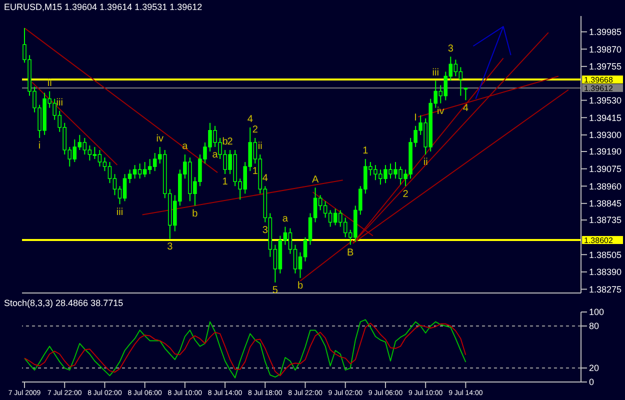 This screenshot has width=625, height=400. I want to click on y-tick-label: 1.39075, so click(605, 169).